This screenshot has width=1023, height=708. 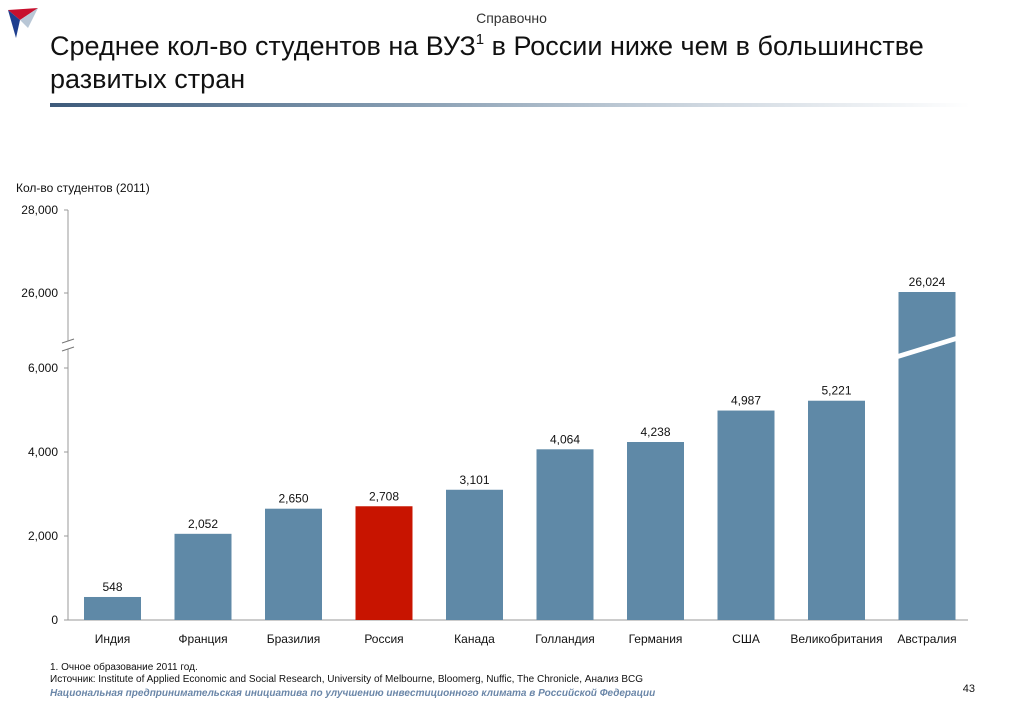 What do you see at coordinates (43, 368) in the screenshot?
I see `y-tick-label: 6,000` at bounding box center [43, 368].